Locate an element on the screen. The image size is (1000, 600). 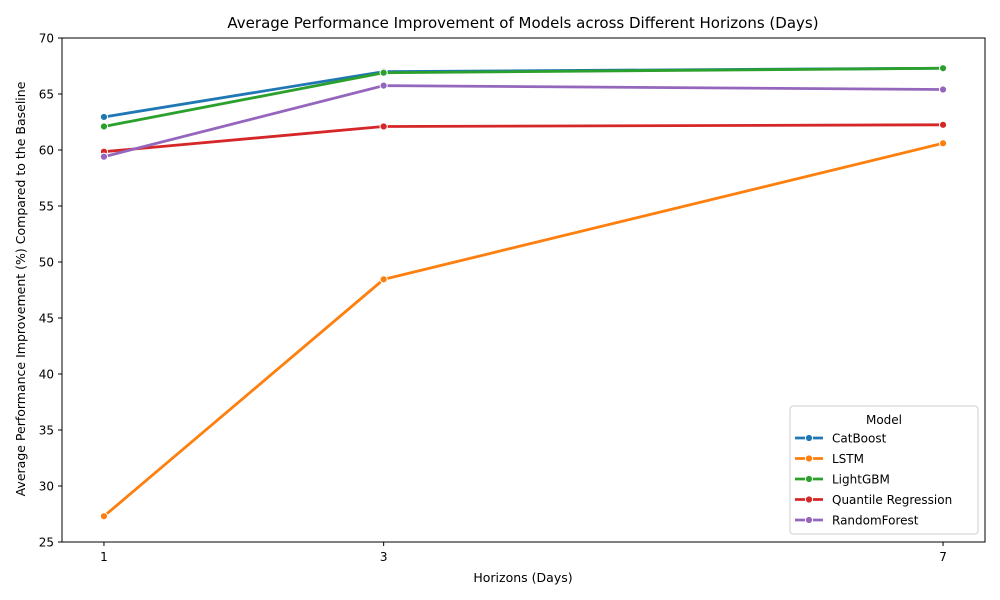
series-randomforest is located at coordinates (523, 121).